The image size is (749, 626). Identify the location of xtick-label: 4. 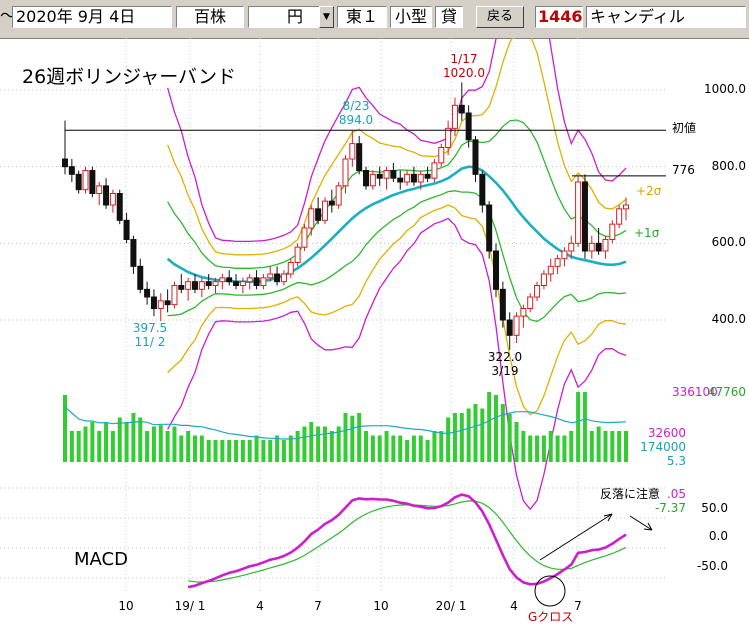
(514, 606).